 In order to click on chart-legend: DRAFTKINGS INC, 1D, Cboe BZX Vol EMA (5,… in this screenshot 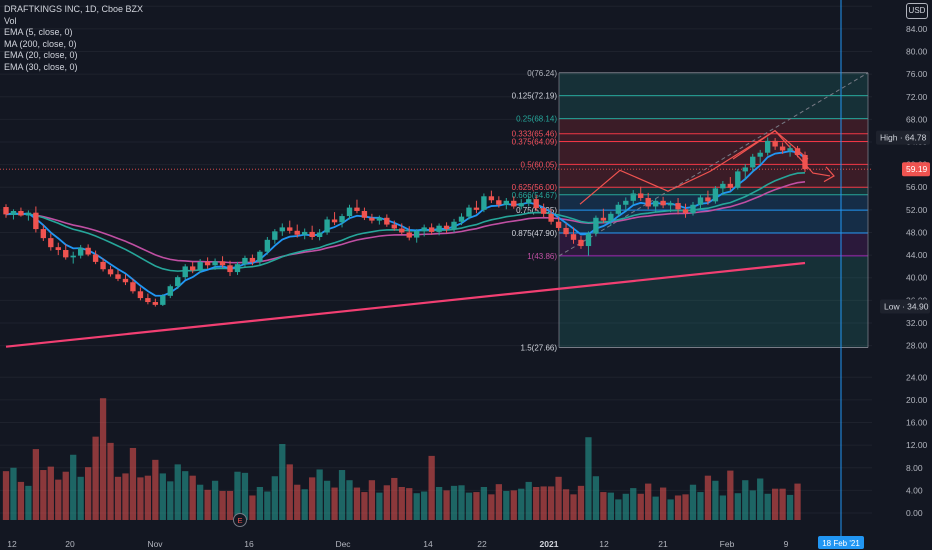, I will do `click(73, 38)`.